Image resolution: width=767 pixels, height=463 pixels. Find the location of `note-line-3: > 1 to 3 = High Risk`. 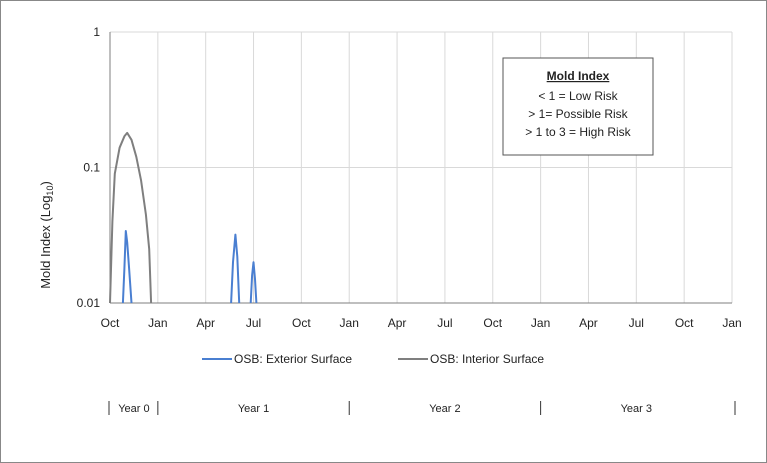

note-line-3: > 1 to 3 = High Risk is located at coordinates (578, 132).